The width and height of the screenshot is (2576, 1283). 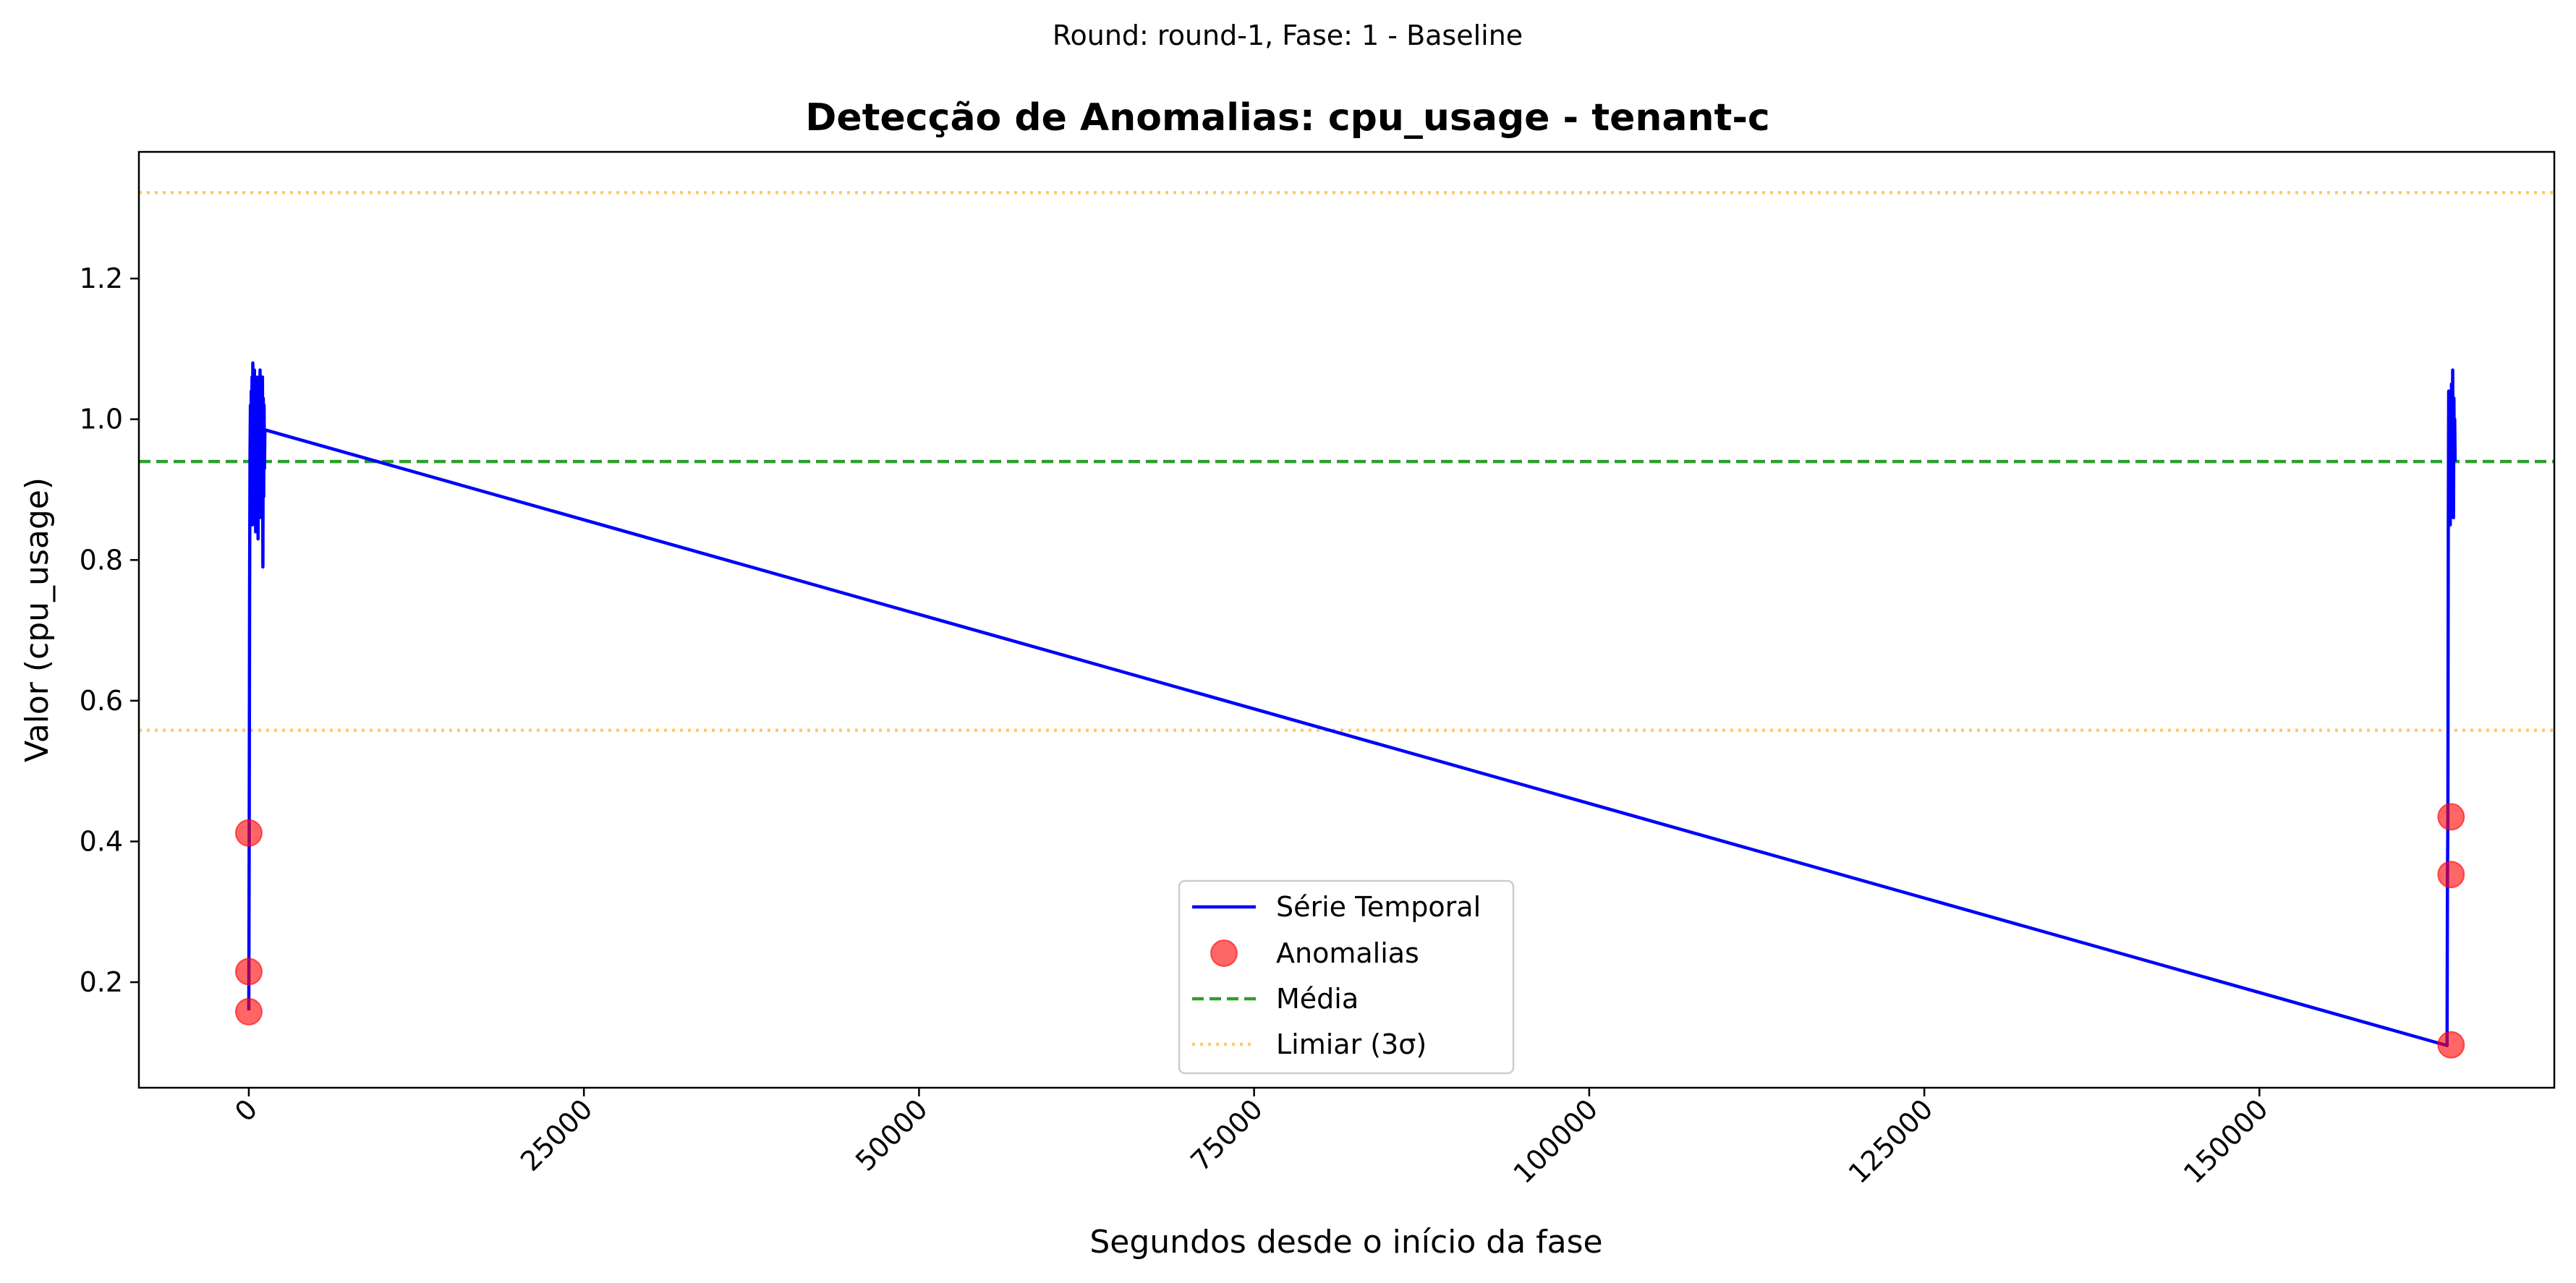 I want to click on legend-label-limiar: Limiar (3σ), so click(x=1351, y=1044).